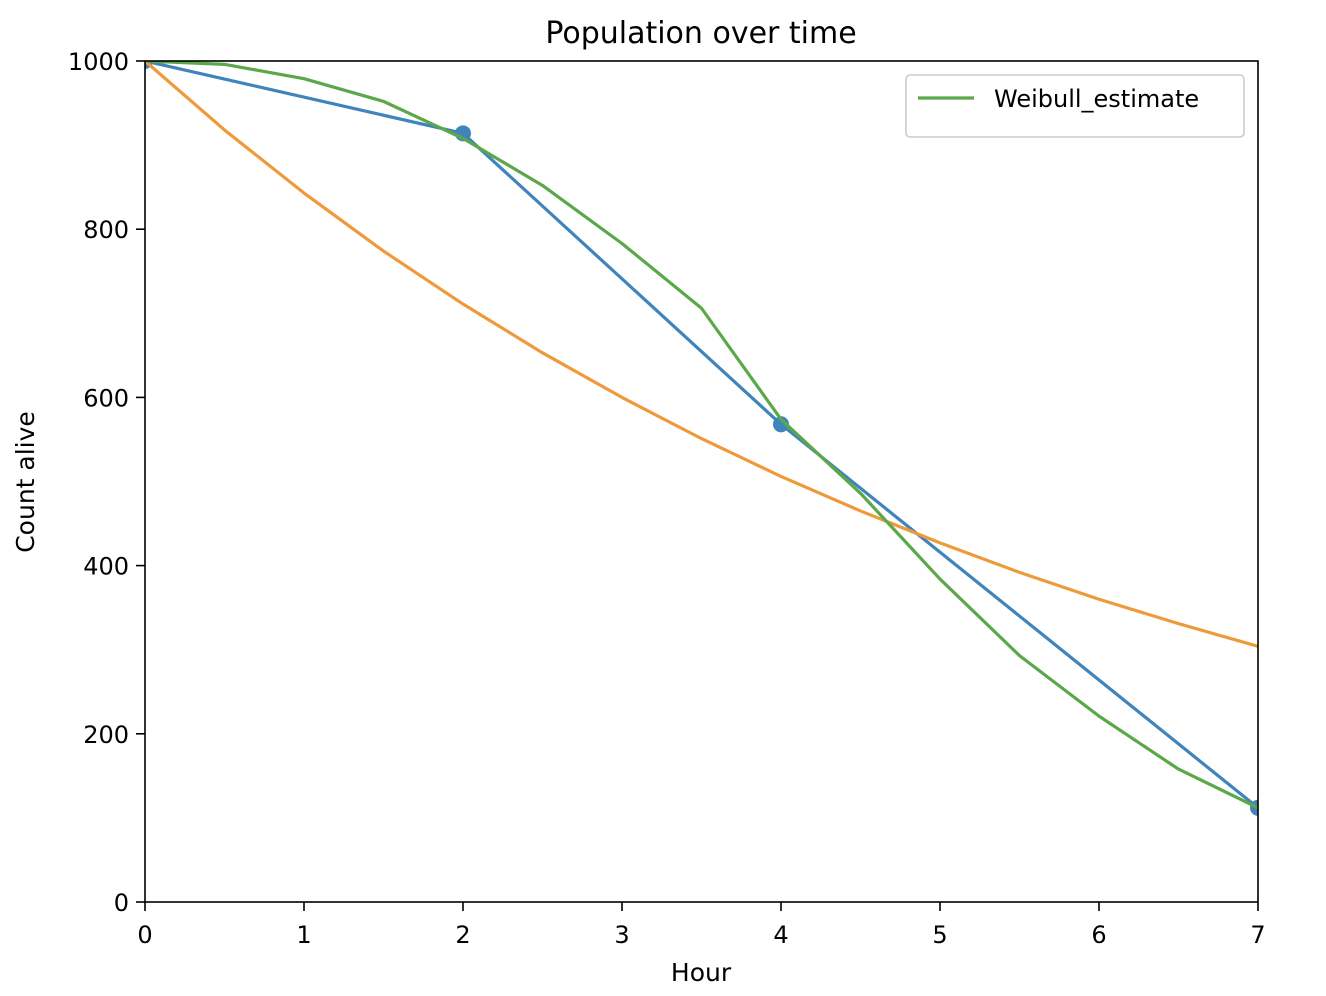 The width and height of the screenshot is (1326, 996). Describe the element at coordinates (621, 935) in the screenshot. I see `x-tick-label: 3` at that location.